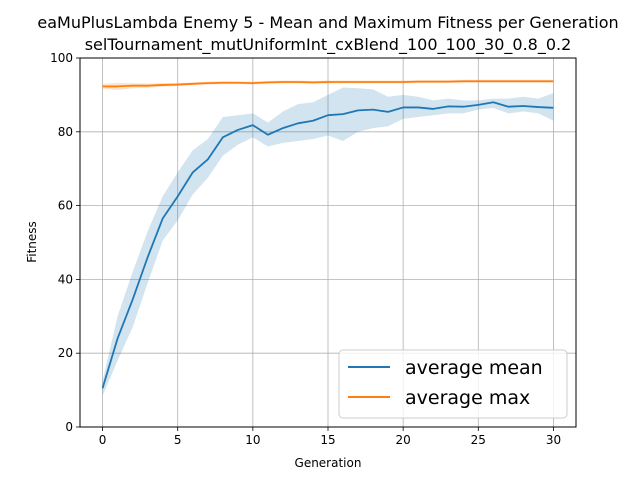 This screenshot has height=480, width=640. I want to click on x-axis-ticks: 0 5 10 15 20 25 30, so click(330, 437).